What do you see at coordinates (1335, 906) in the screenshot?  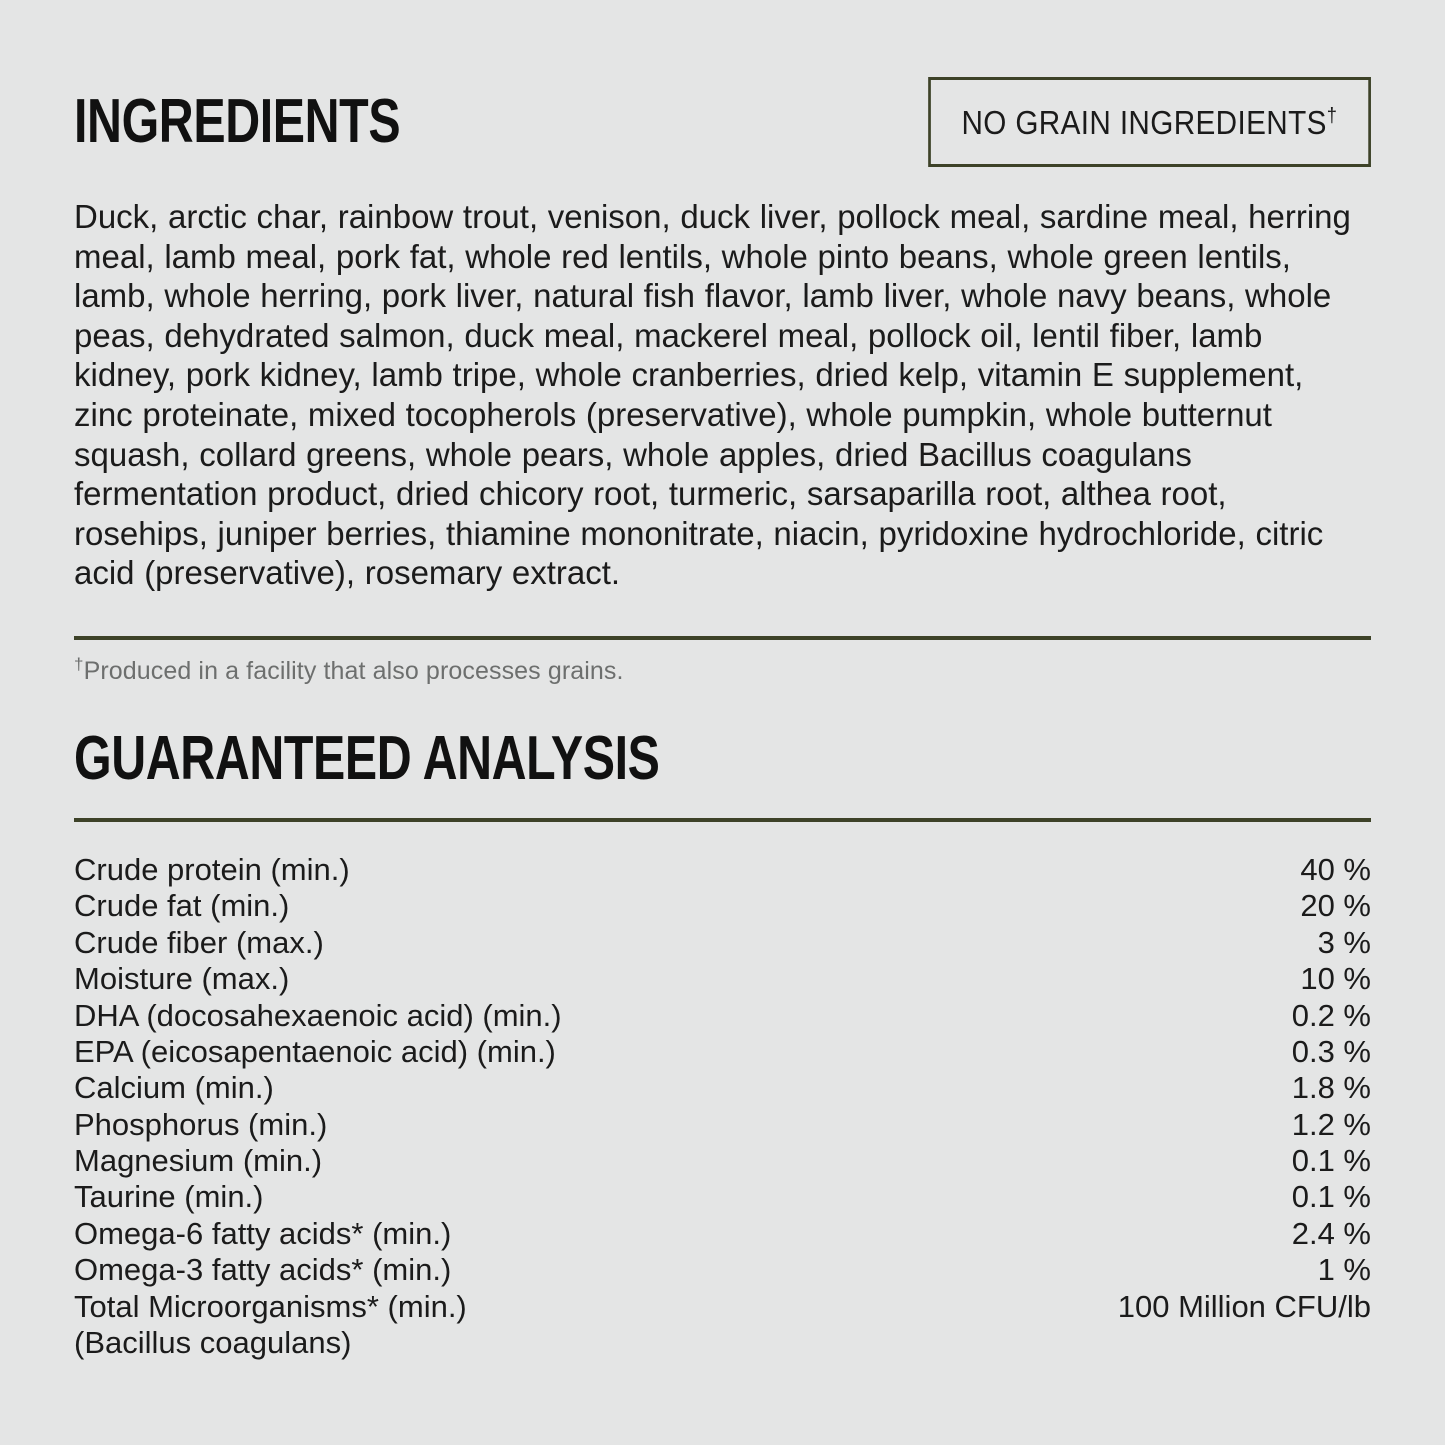 I see `analysis-nutrient-value: 20 %` at bounding box center [1335, 906].